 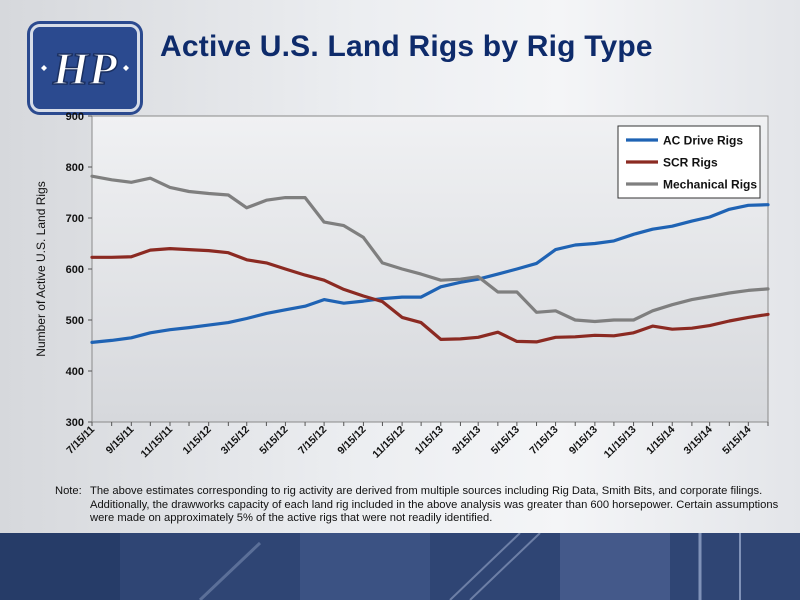 What do you see at coordinates (543, 440) in the screenshot?
I see `x-tick-label: 7/15/13` at bounding box center [543, 440].